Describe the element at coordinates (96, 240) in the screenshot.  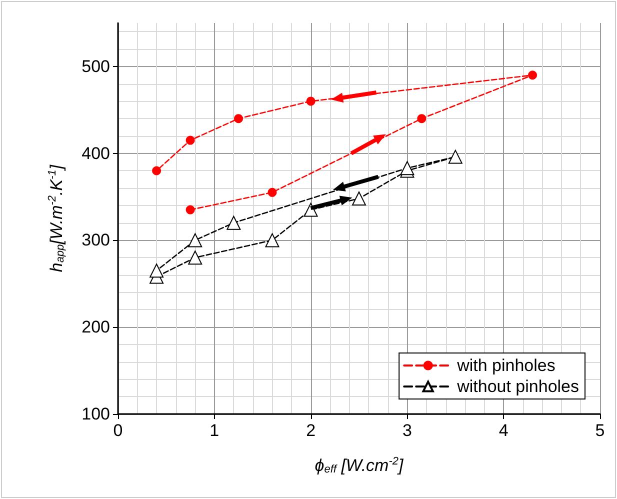
I see `y-tick-label: 300` at that location.